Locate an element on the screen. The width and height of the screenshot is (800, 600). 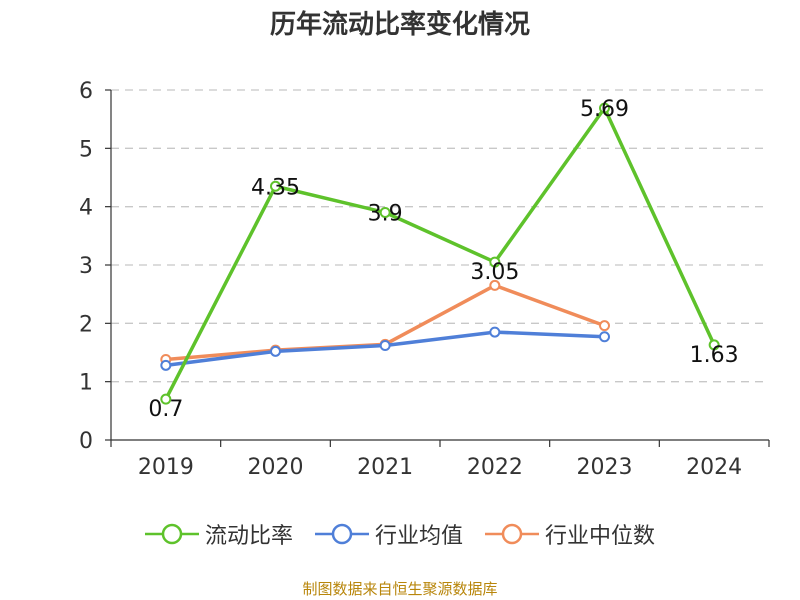
data-label: 4.35 is located at coordinates (275, 187).